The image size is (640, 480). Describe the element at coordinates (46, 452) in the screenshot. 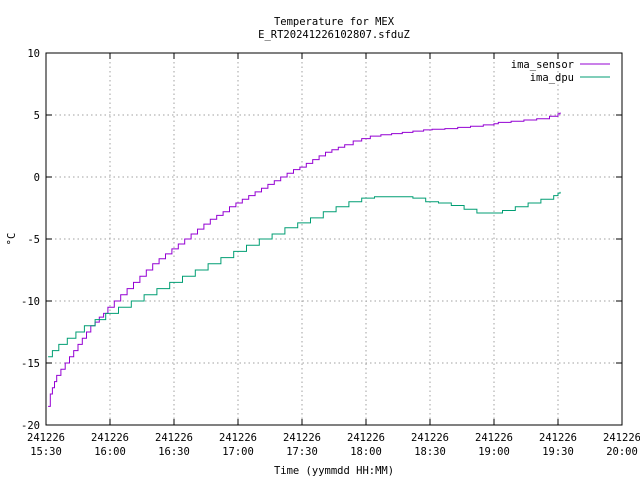

I see `x-tick-time: 15:30` at that location.